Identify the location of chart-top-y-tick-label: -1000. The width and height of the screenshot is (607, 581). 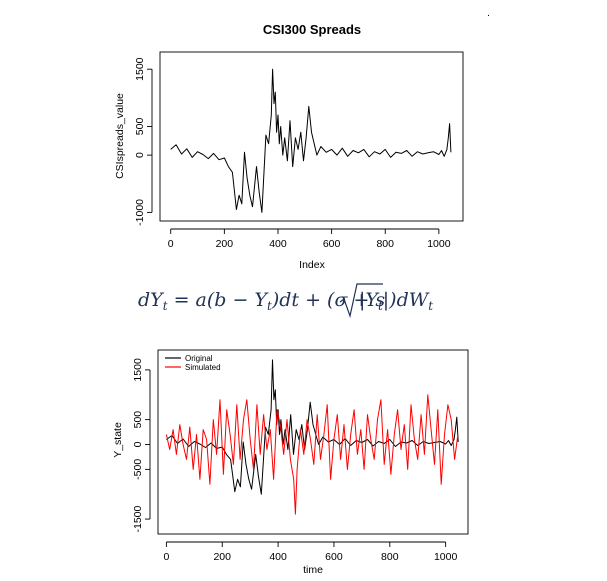
(140, 212).